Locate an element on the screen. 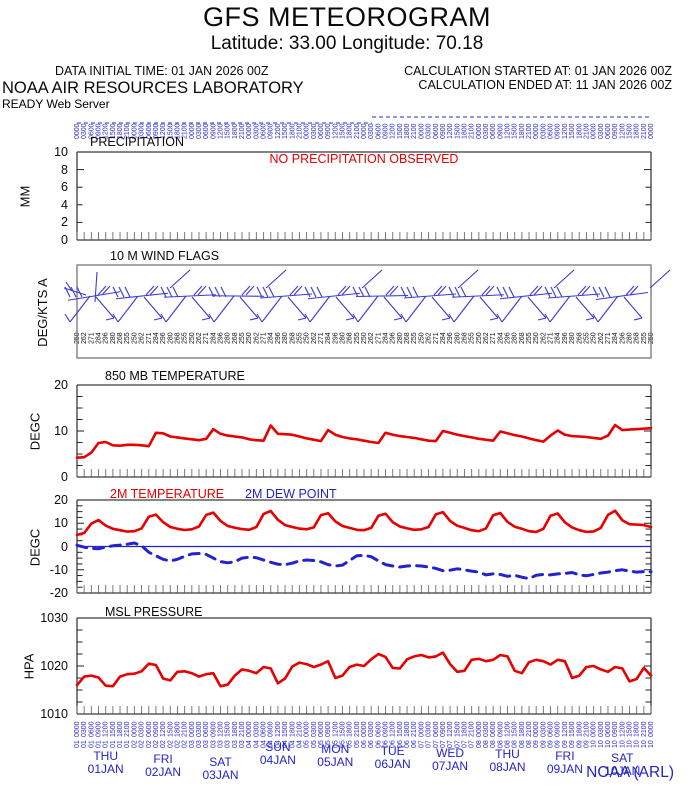 Image resolution: width=694 pixels, height=788 pixels. noaa-arl-credit: NOAA (ARL) is located at coordinates (630, 772).